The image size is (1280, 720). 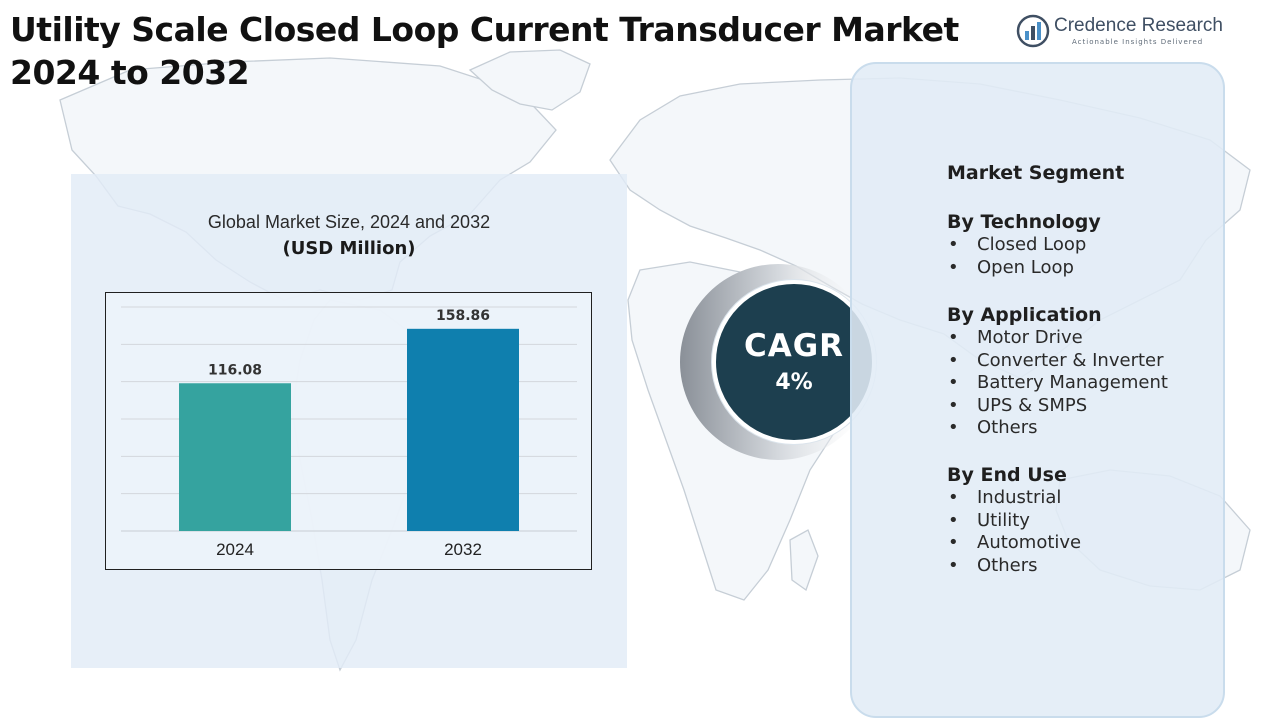 I want to click on segment-list: • Closed Loop • Open Loop, so click(x=1024, y=256).